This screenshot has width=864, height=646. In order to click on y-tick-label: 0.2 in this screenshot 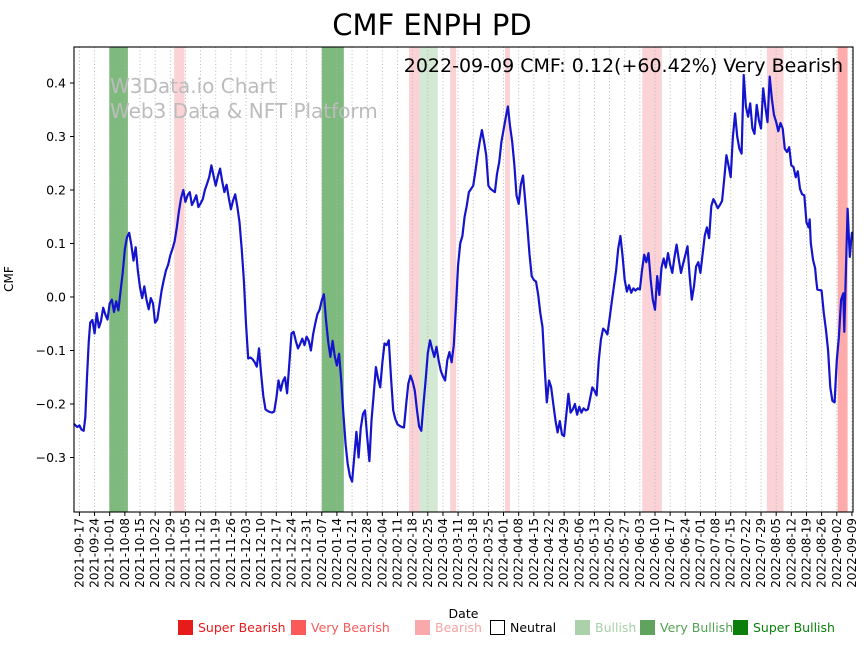, I will do `click(56, 190)`.